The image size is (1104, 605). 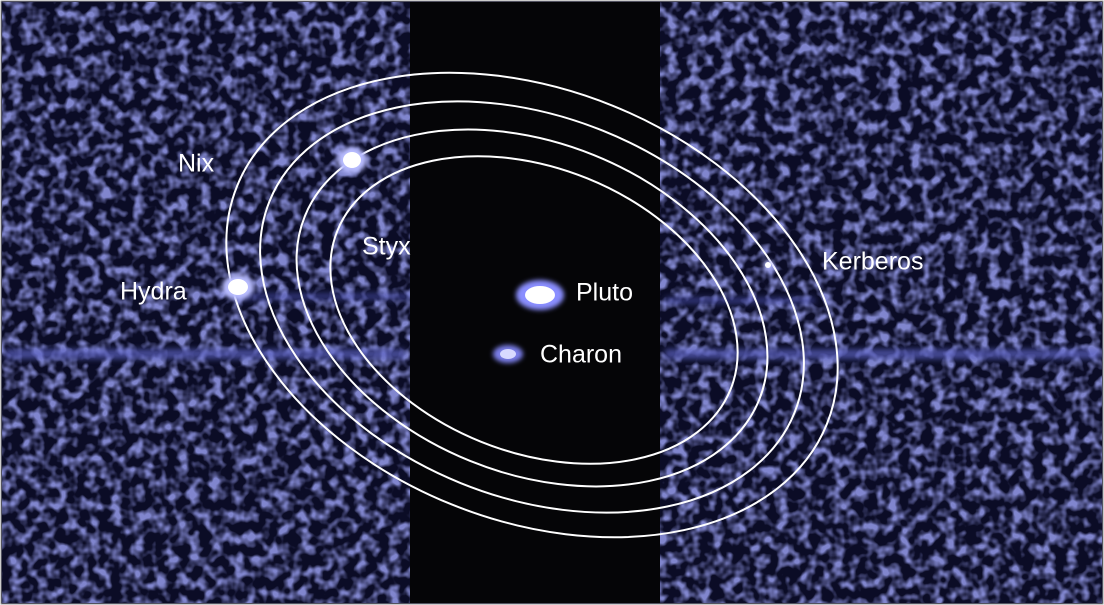 I want to click on label: Styx, so click(x=386, y=247).